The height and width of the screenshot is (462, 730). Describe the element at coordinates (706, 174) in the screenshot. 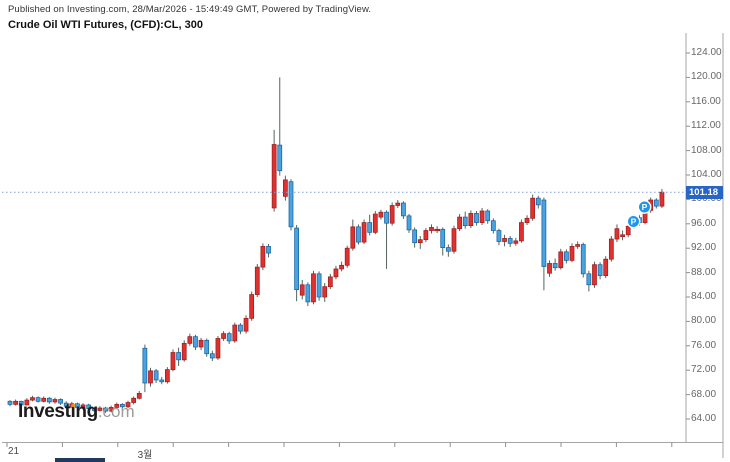

I see `y-axis-label: 104.00` at that location.